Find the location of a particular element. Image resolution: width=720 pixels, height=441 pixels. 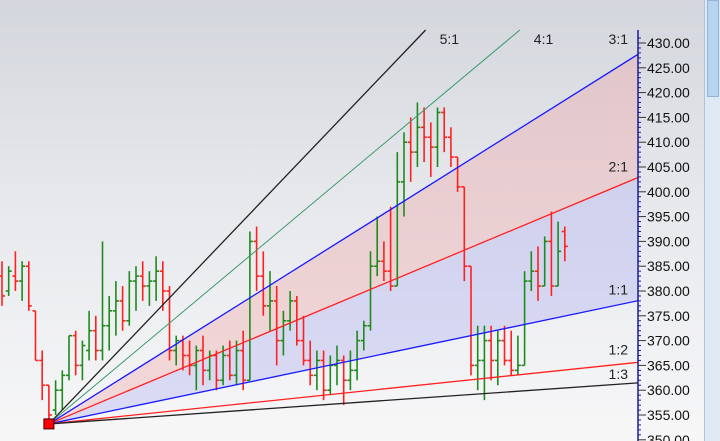

y-tick-label: 425.00 is located at coordinates (668, 68).